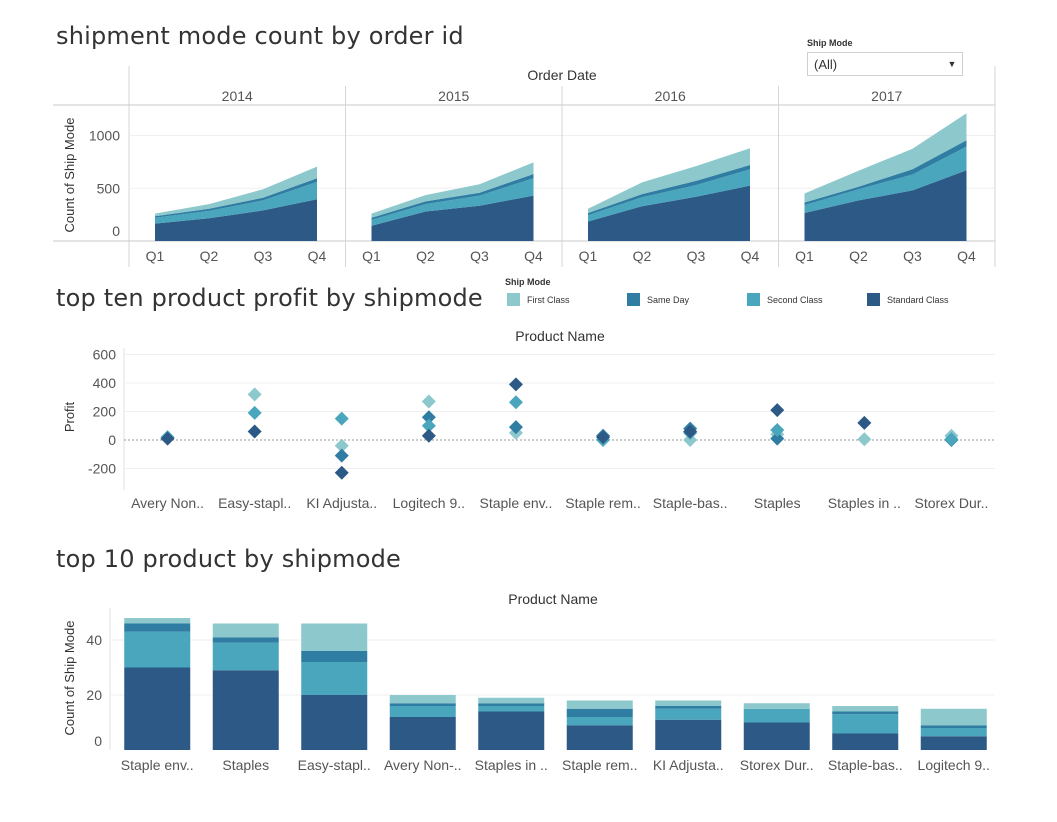 The width and height of the screenshot is (1057, 822). I want to click on area-second-class-2015, so click(452, 202).